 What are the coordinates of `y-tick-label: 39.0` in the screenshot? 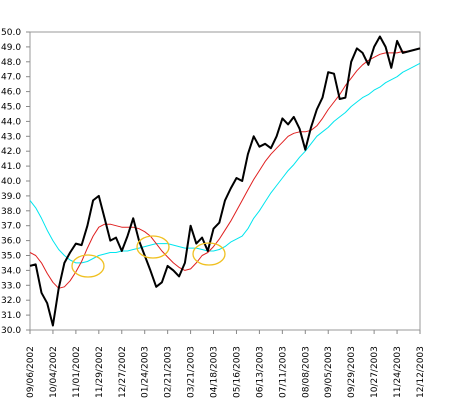 It's located at (11, 197).